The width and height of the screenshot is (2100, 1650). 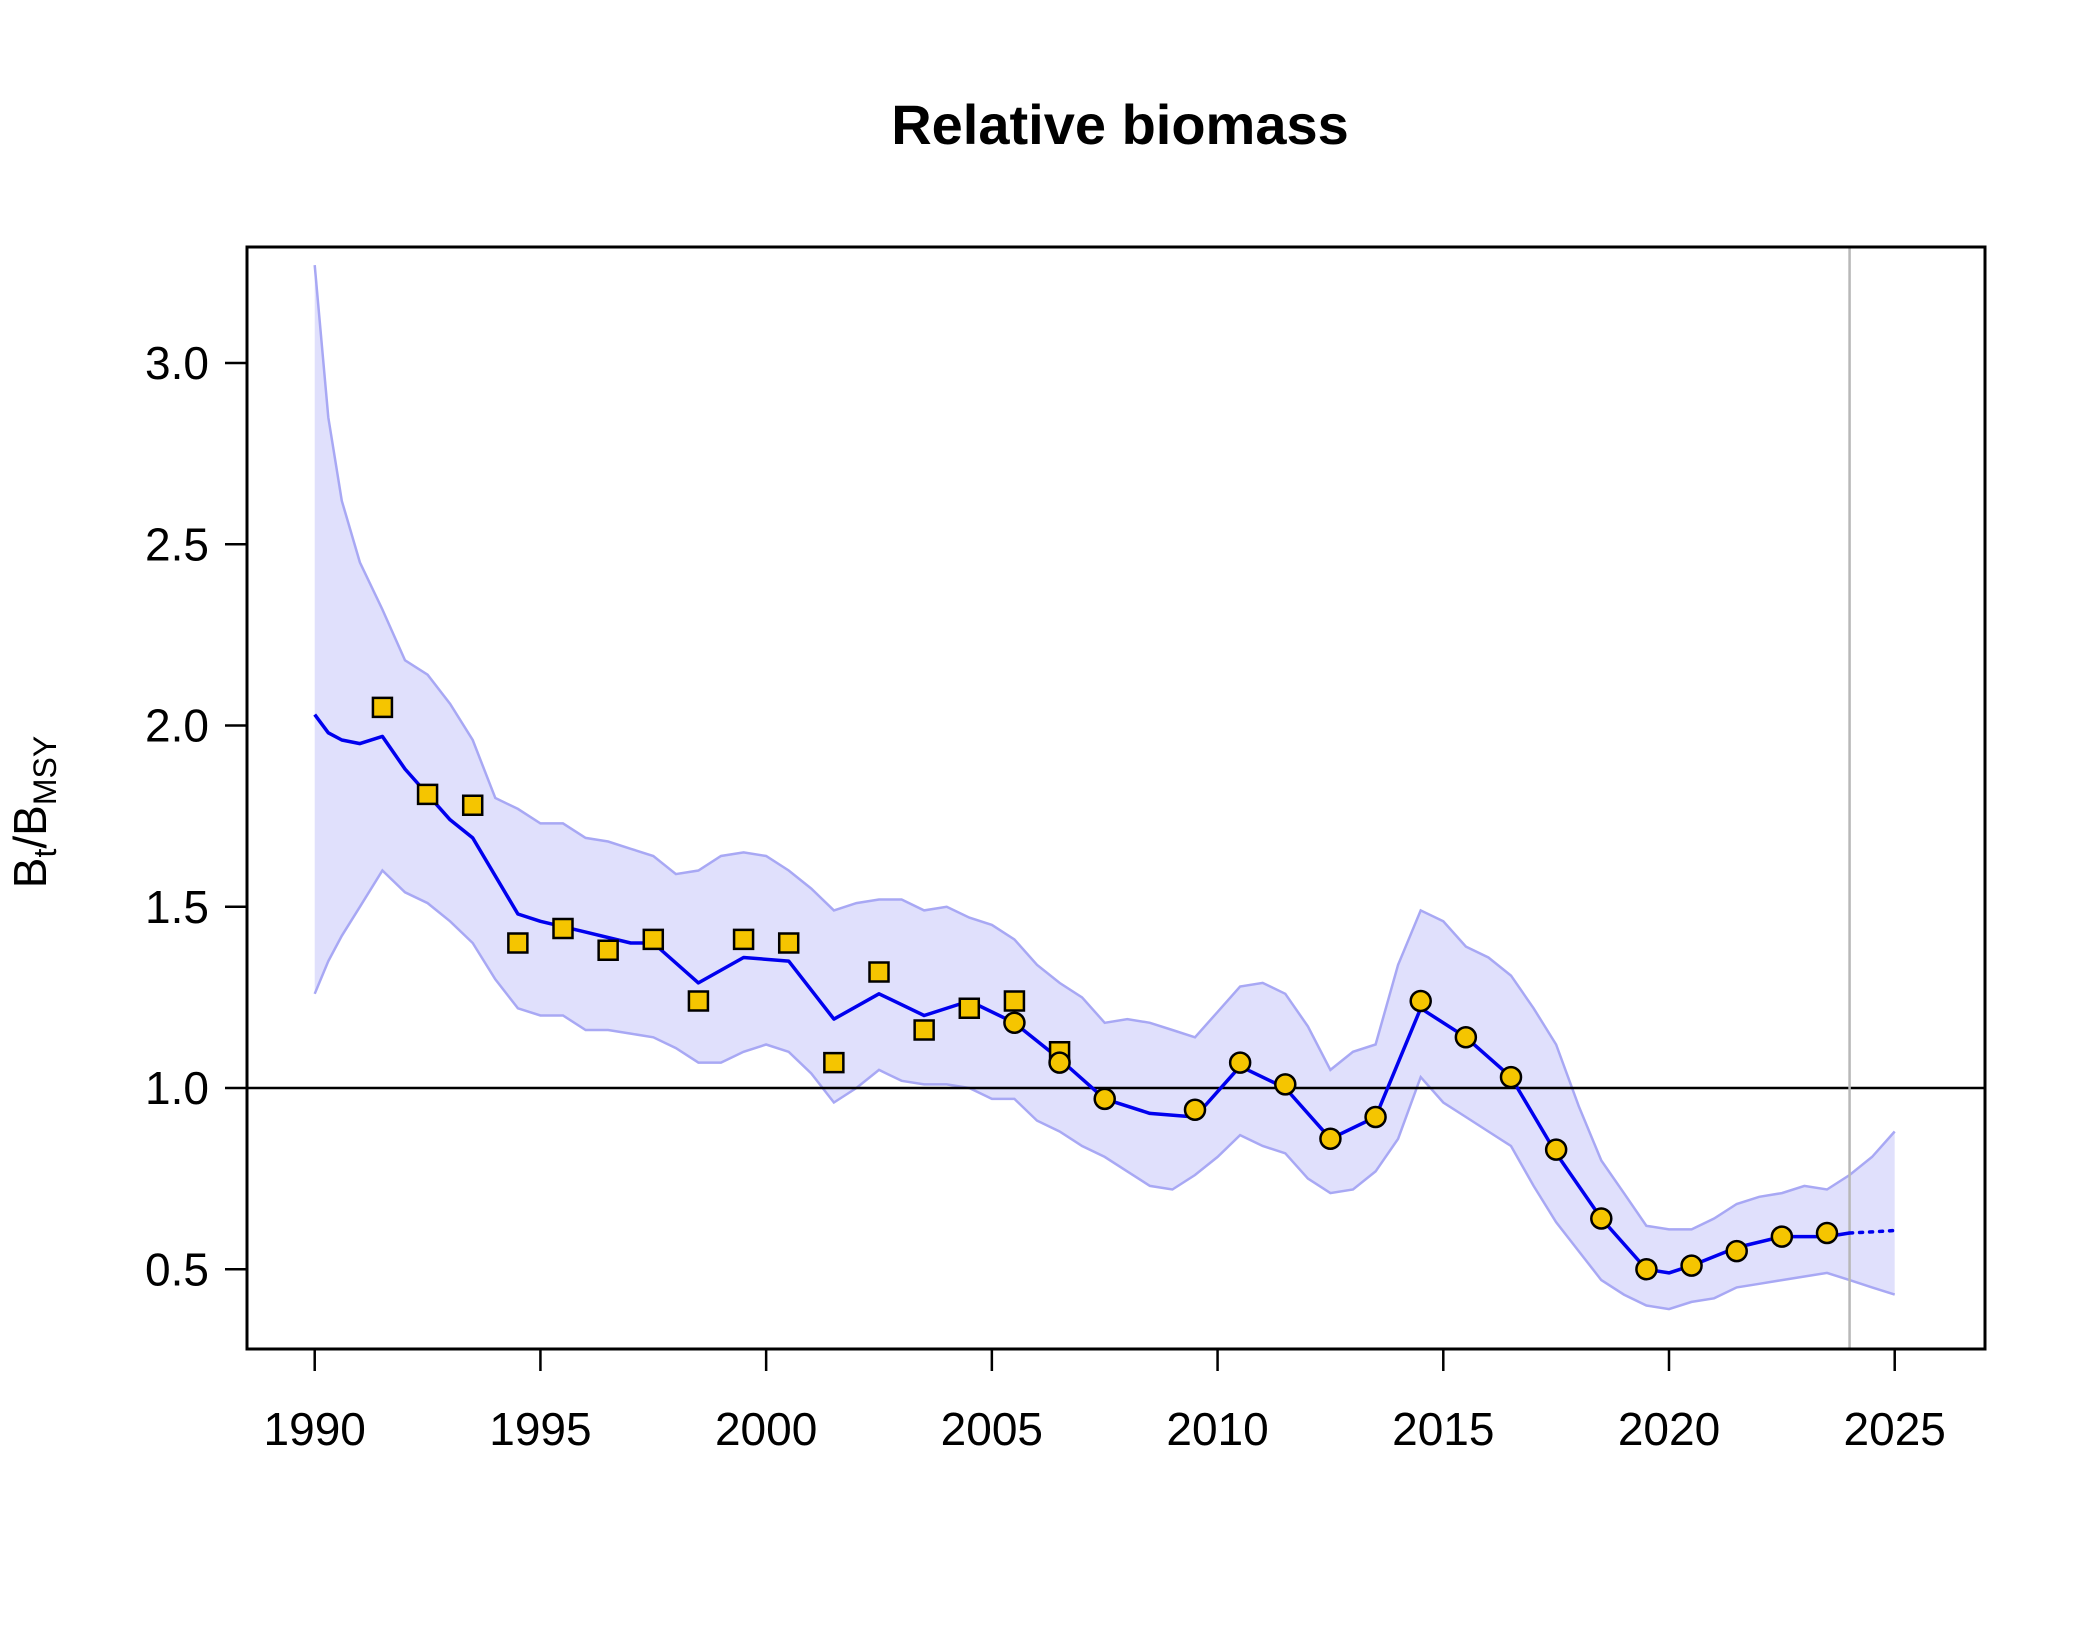 I want to click on chart-title: Relative biomass, so click(x=1120, y=124).